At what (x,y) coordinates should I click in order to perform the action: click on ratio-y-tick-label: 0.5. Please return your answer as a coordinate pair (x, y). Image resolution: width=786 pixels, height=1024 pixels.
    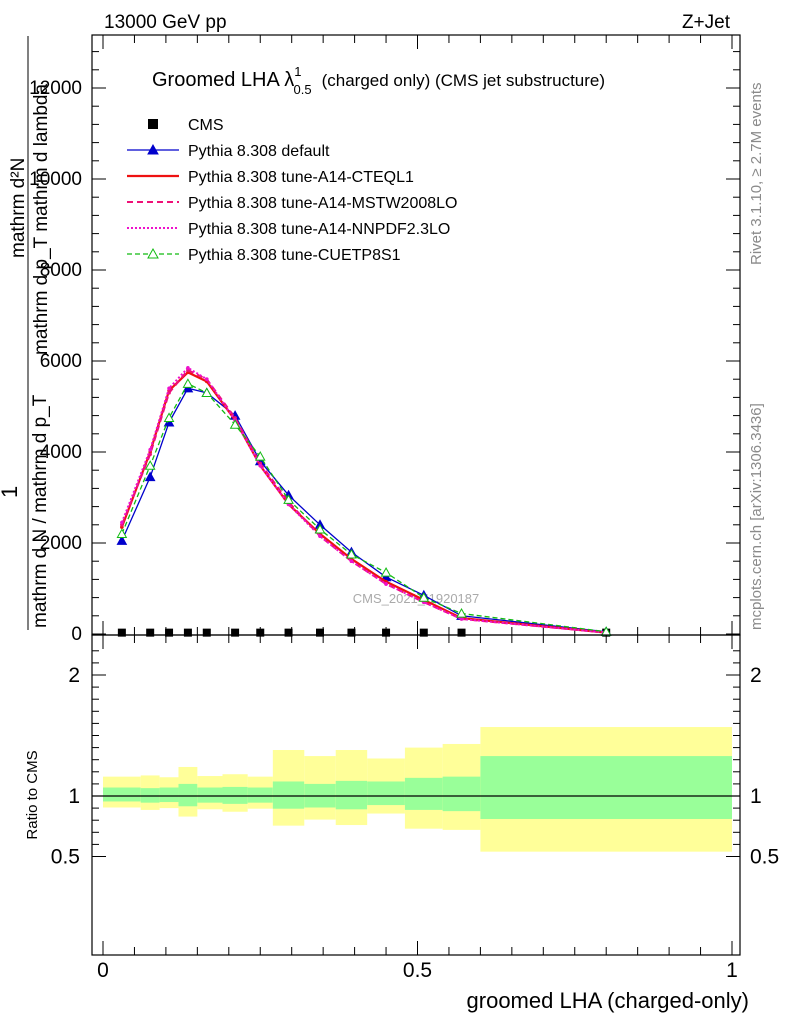
    Looking at the image, I should click on (65, 857).